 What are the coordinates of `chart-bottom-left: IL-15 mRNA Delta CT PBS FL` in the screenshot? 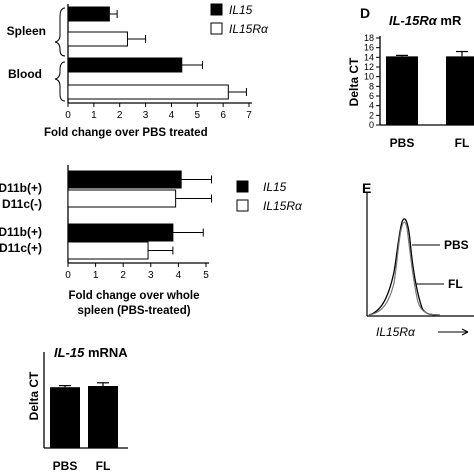 It's located at (77, 409).